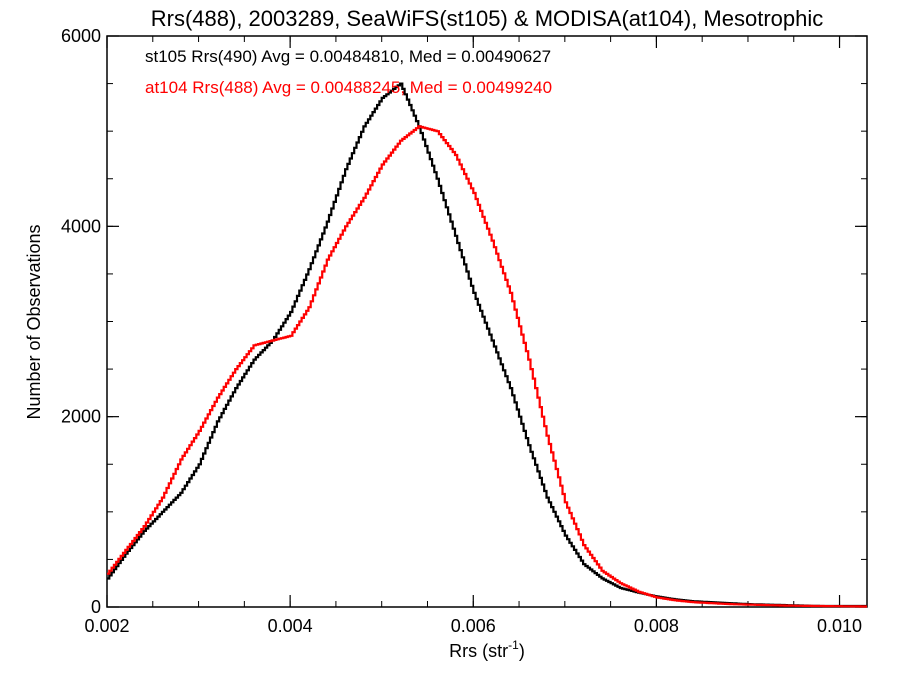 The image size is (900, 675). Describe the element at coordinates (487, 649) in the screenshot. I see `x-axis-label: Rrs (str-1)` at that location.